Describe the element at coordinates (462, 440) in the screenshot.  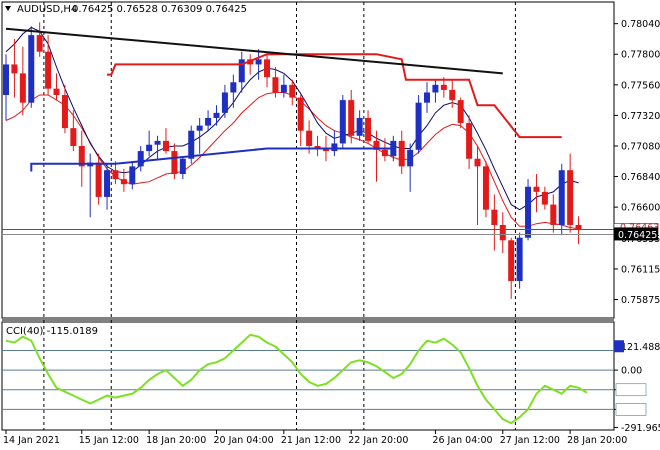
I see `time-tick-label: 26 Jan 04:00` at that location.